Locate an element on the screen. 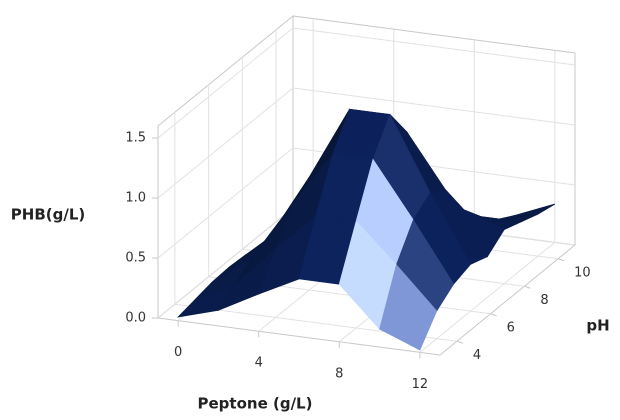 The height and width of the screenshot is (420, 620). z-tick-label: 1.0 is located at coordinates (135, 198).